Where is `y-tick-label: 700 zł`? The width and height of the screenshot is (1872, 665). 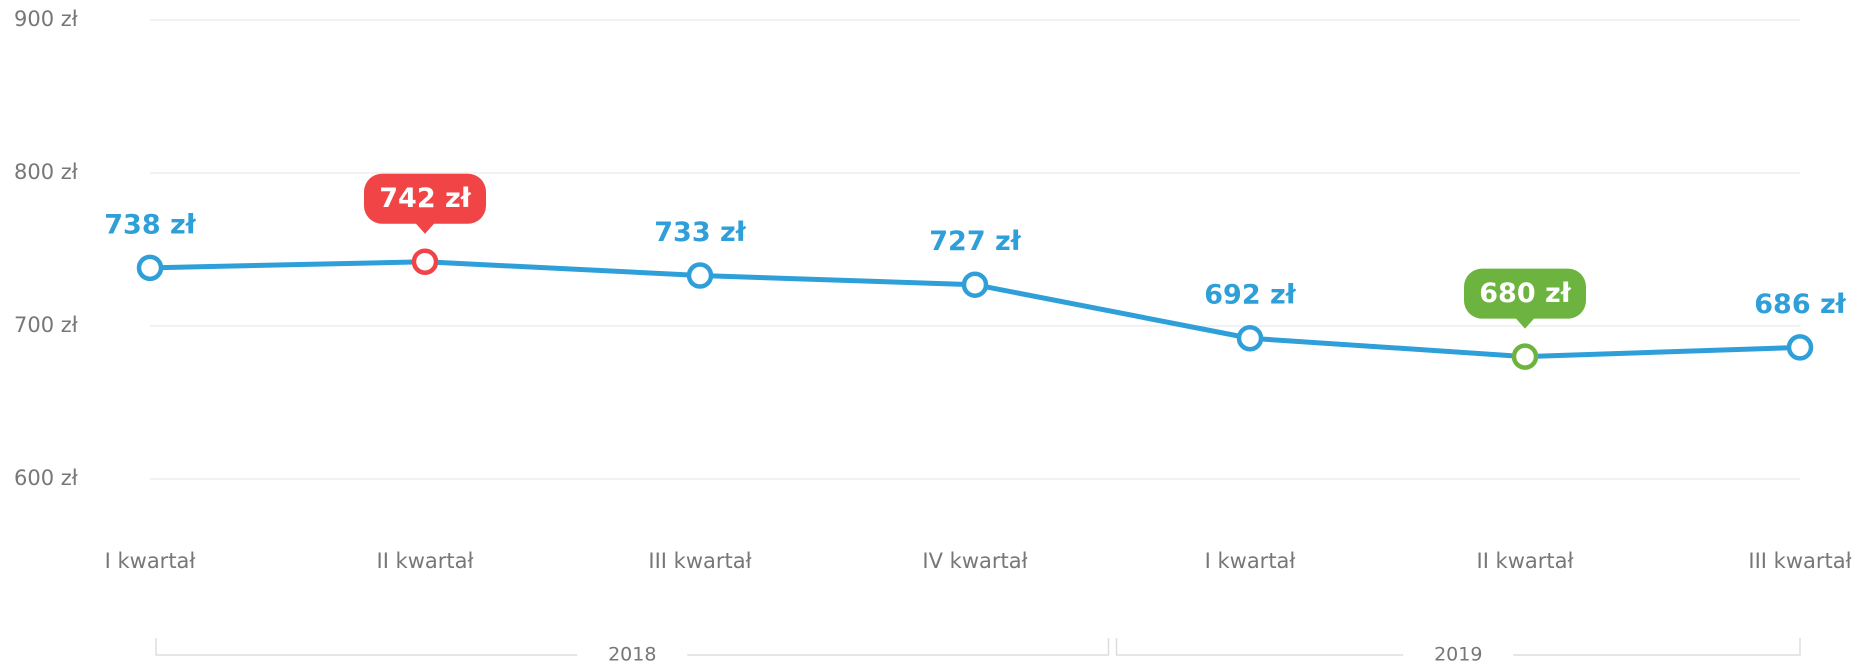 y-tick-label: 700 zł is located at coordinates (46, 325).